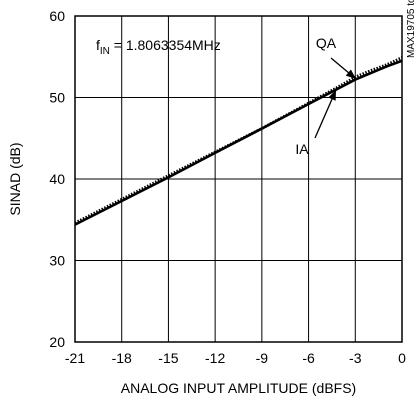 The image size is (420, 402). I want to click on x-tick-labels: -21 -18 -15 -12 -9 -6 -3 0, so click(235, 358).